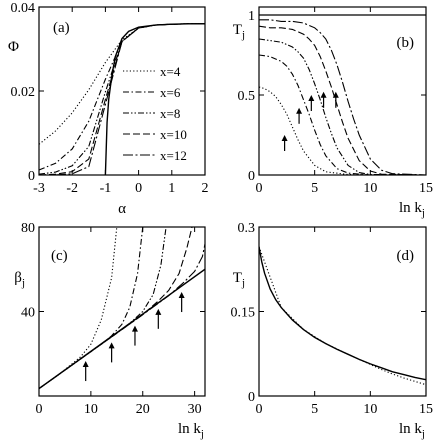 Image resolution: width=436 pixels, height=444 pixels. What do you see at coordinates (19, 279) in the screenshot?
I see `y-axis-label: βj` at bounding box center [19, 279].